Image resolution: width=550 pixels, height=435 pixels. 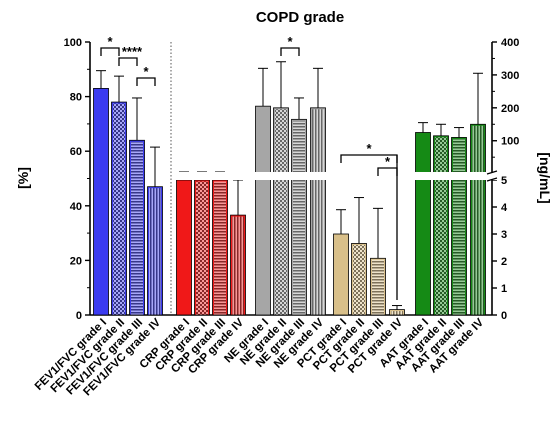 What do you see at coordinates (504, 316) in the screenshot?
I see `right-tick-label: 0` at bounding box center [504, 316].